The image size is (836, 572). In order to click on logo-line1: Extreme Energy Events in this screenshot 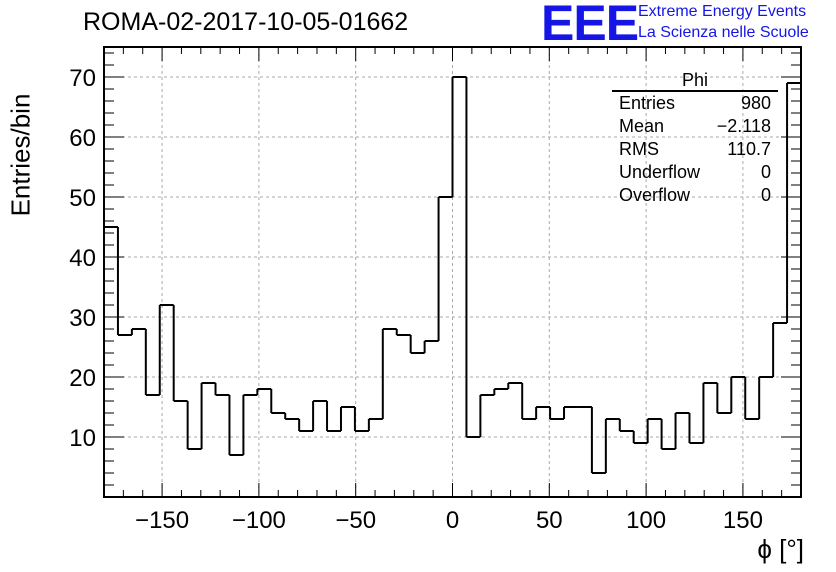, I will do `click(722, 11)`.